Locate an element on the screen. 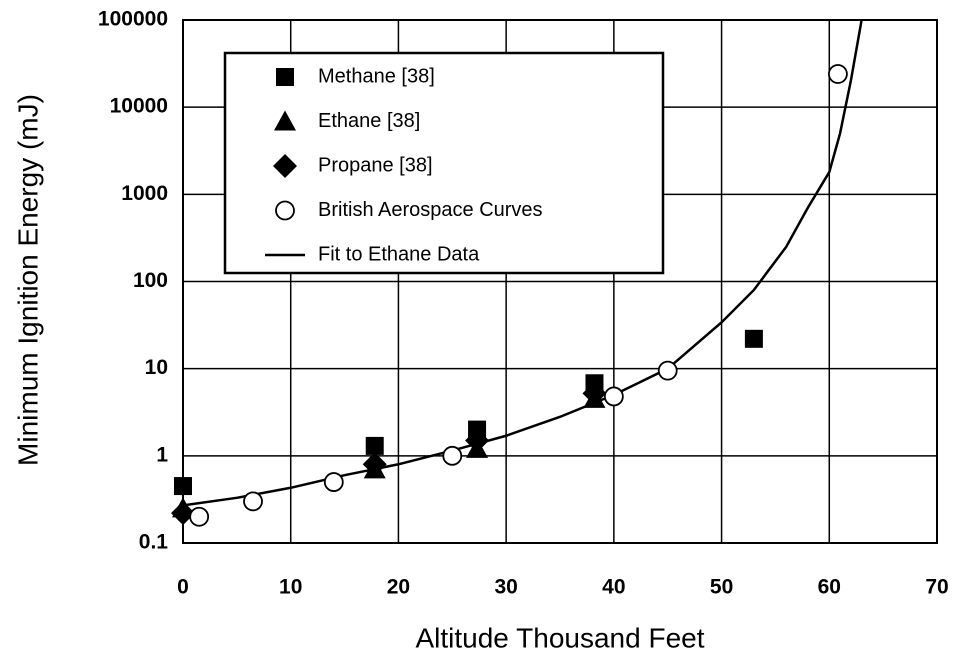 The image size is (953, 659). legend-label: Methane [38] is located at coordinates (376, 76).